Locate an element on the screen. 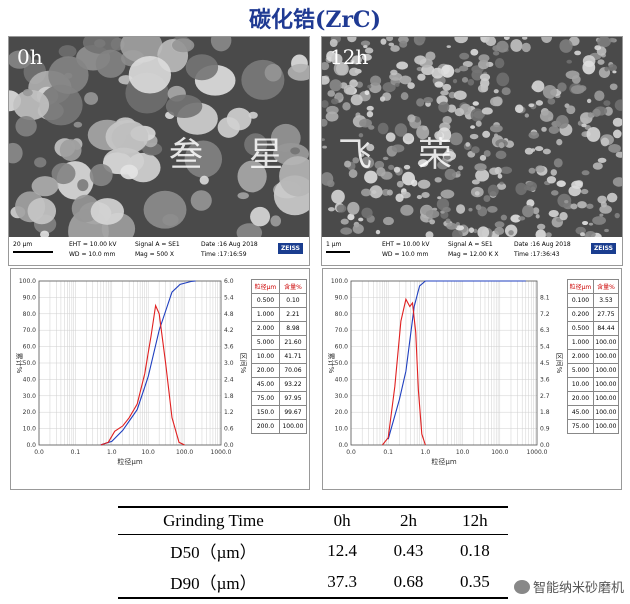  table-row: 75.00 97.95 is located at coordinates (279, 398).